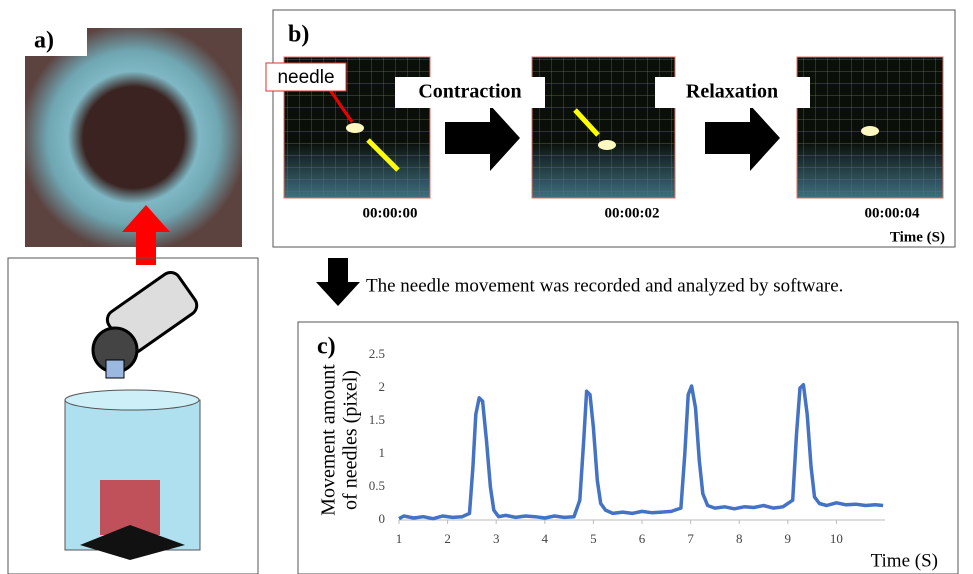 This screenshot has height=574, width=973. Describe the element at coordinates (44, 41) in the screenshot. I see `panel-label: a)` at that location.